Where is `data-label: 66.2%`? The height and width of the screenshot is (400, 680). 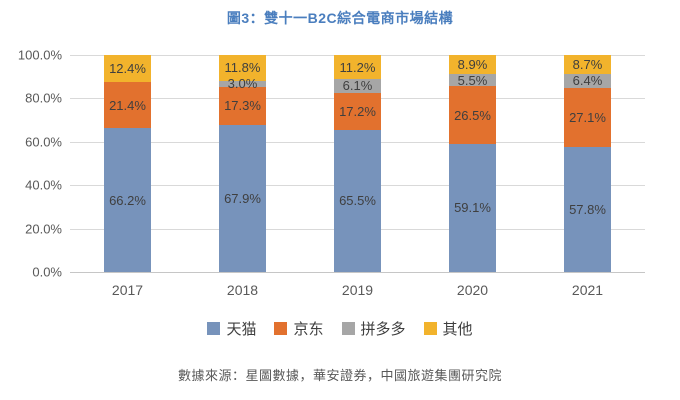 data-label: 66.2% is located at coordinates (127, 200).